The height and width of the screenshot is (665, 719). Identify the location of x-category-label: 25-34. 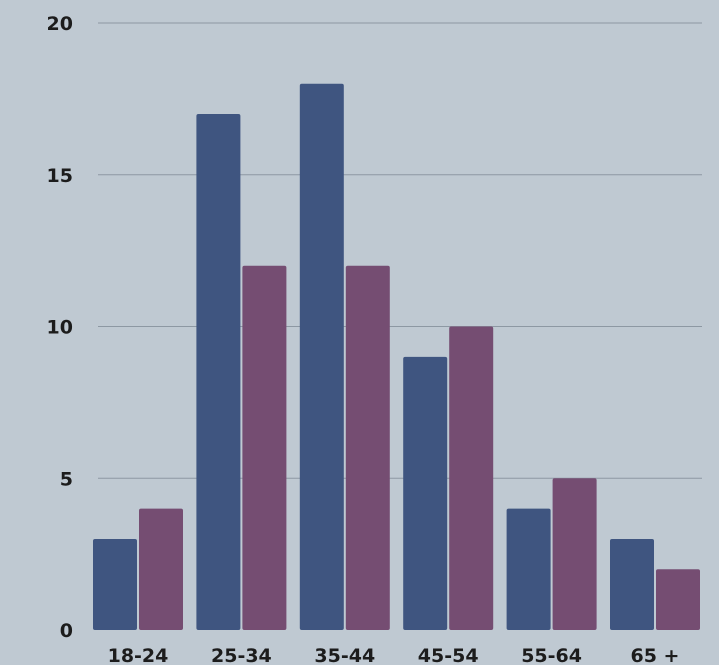
(241, 655).